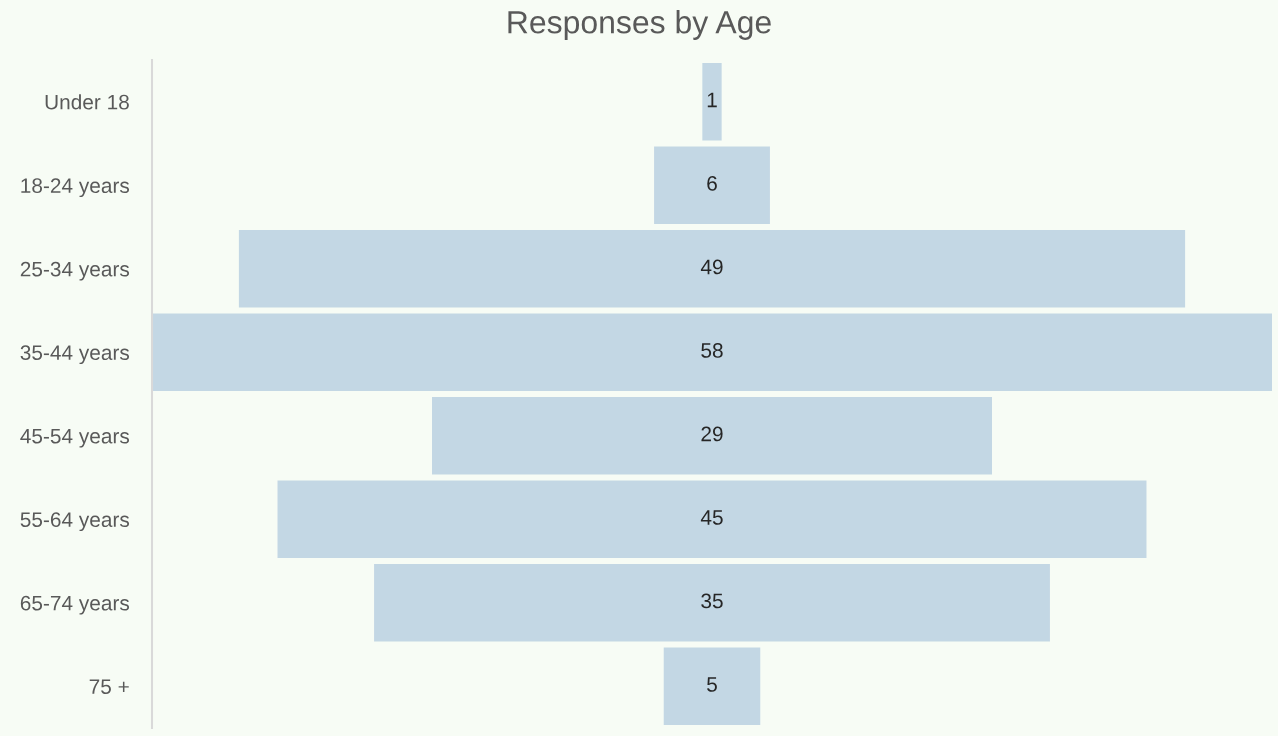 The height and width of the screenshot is (736, 1278). Describe the element at coordinates (87, 102) in the screenshot. I see `category-label: Under 18` at that location.